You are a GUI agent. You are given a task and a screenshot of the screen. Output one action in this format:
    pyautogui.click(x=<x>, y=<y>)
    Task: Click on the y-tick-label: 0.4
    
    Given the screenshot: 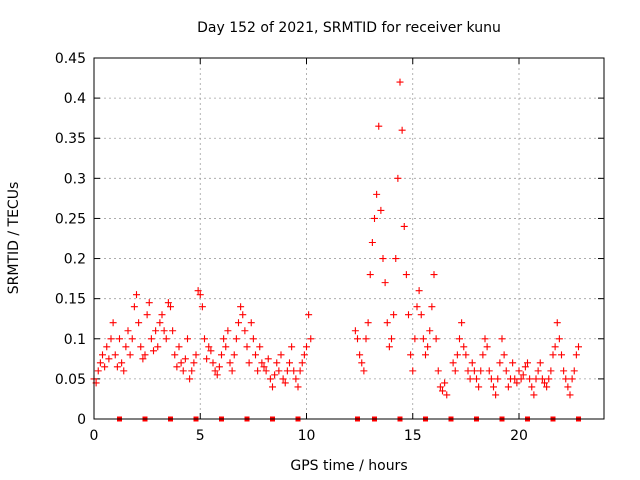 What is the action you would take?
    pyautogui.click(x=75, y=99)
    